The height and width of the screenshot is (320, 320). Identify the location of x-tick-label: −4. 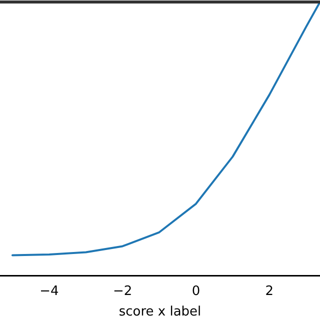
(49, 291).